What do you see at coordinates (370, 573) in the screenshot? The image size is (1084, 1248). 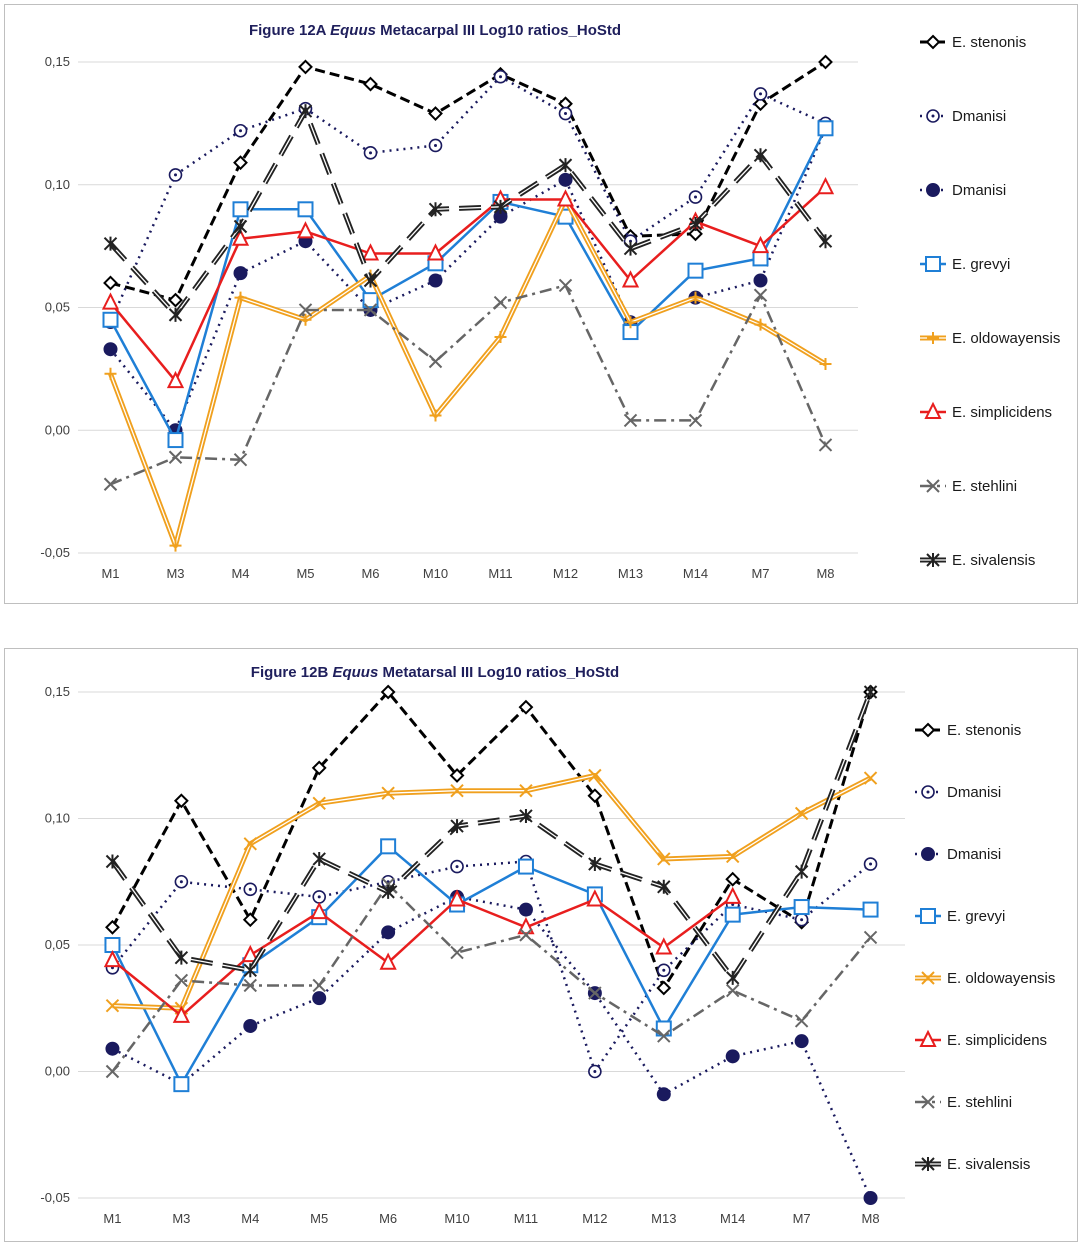 I see `x-tick-label: M6` at bounding box center [370, 573].